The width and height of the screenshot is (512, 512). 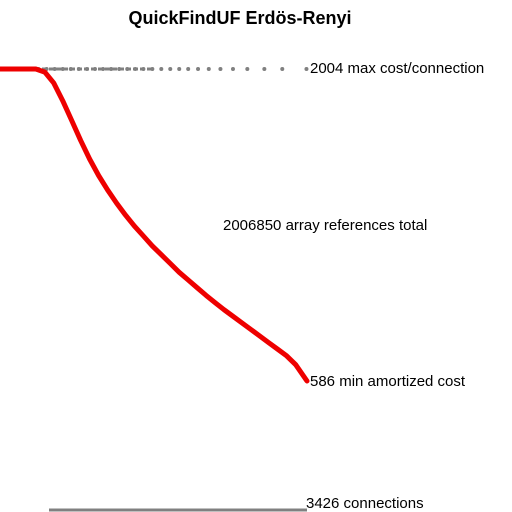 What do you see at coordinates (397, 68) in the screenshot?
I see `max-cost-label: 2004 max cost/connection` at bounding box center [397, 68].